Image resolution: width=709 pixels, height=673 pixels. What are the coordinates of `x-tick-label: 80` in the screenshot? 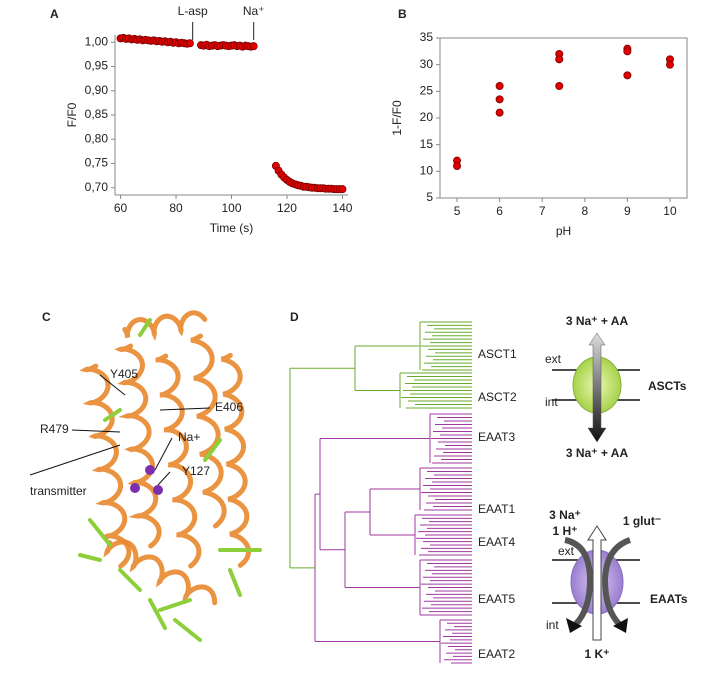 It's located at (176, 208).